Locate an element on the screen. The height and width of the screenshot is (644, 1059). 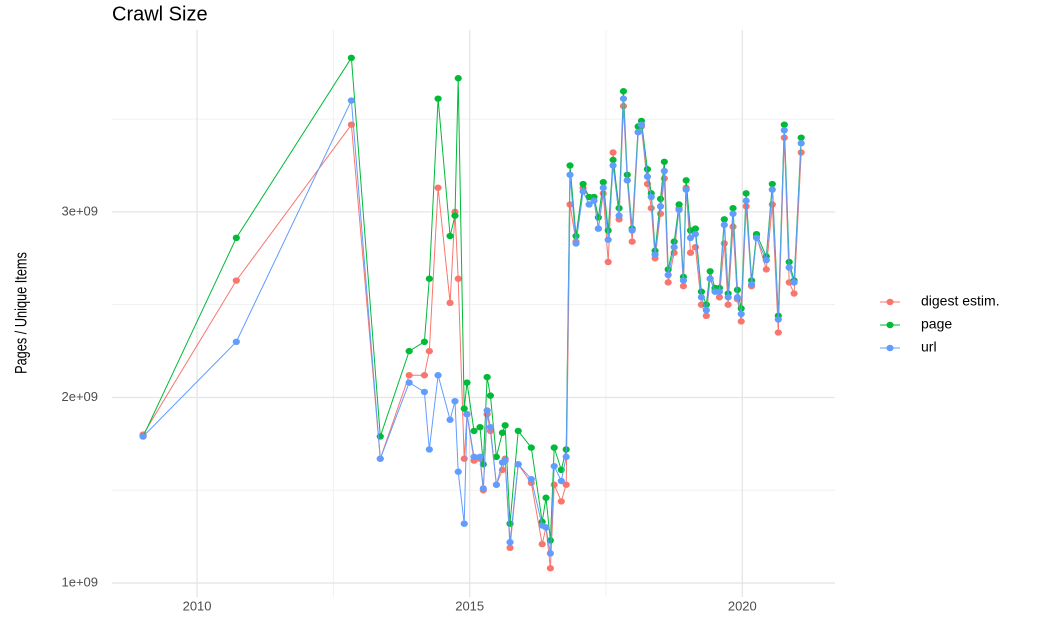
chart-title: Crawl Size is located at coordinates (160, 14).